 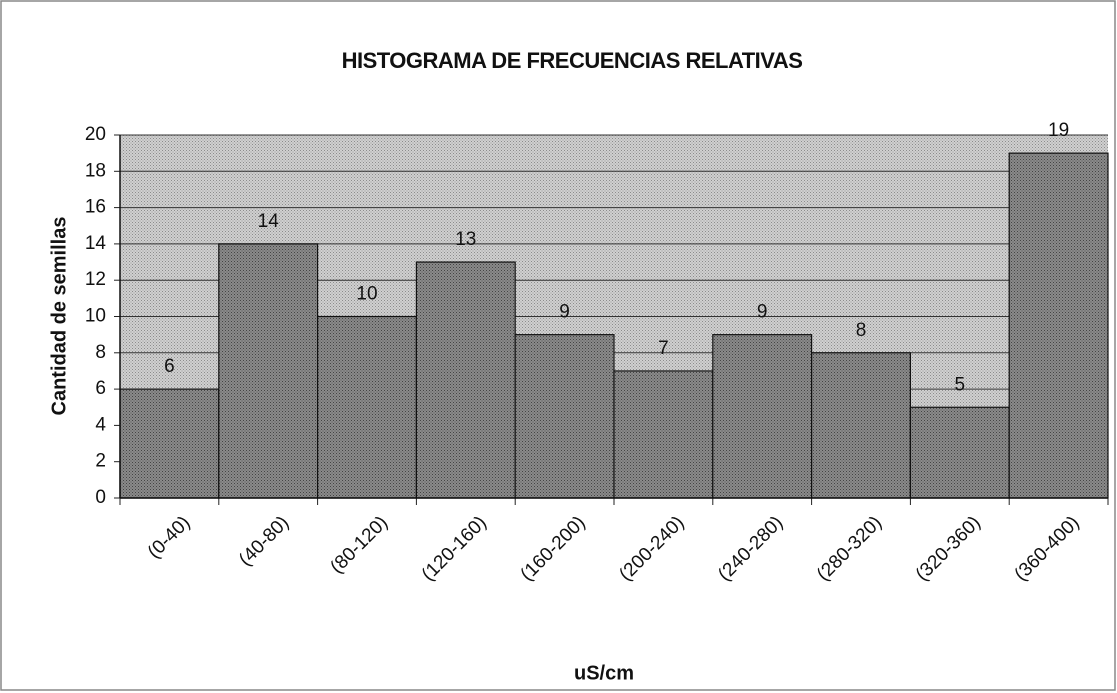 What do you see at coordinates (604, 673) in the screenshot?
I see `x-axis-title: uS/cm` at bounding box center [604, 673].